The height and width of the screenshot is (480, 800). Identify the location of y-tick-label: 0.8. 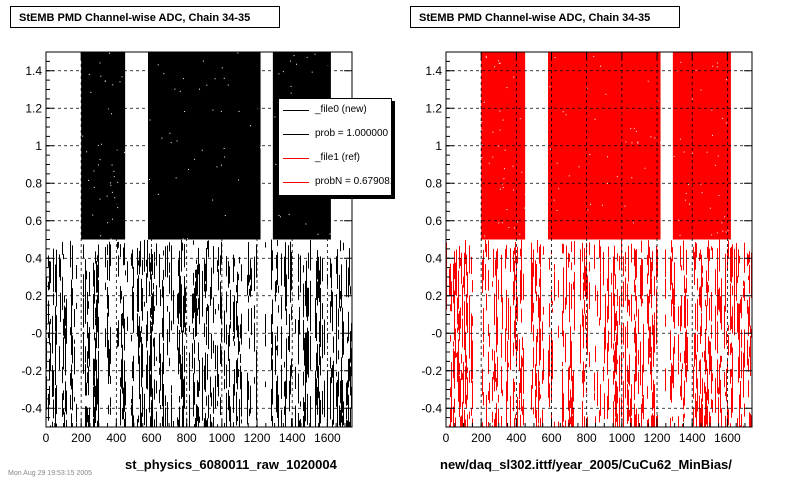
(33, 183).